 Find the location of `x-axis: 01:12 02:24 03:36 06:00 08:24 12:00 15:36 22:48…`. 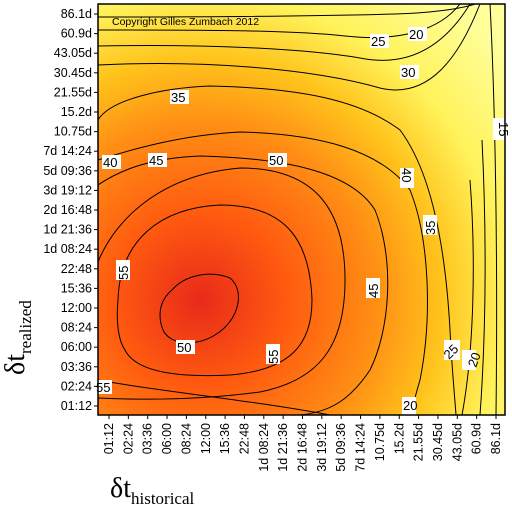

x-axis: 01:12 02:24 03:36 06:00 08:24 12:00 15:36 22:48… is located at coordinates (302, 443).